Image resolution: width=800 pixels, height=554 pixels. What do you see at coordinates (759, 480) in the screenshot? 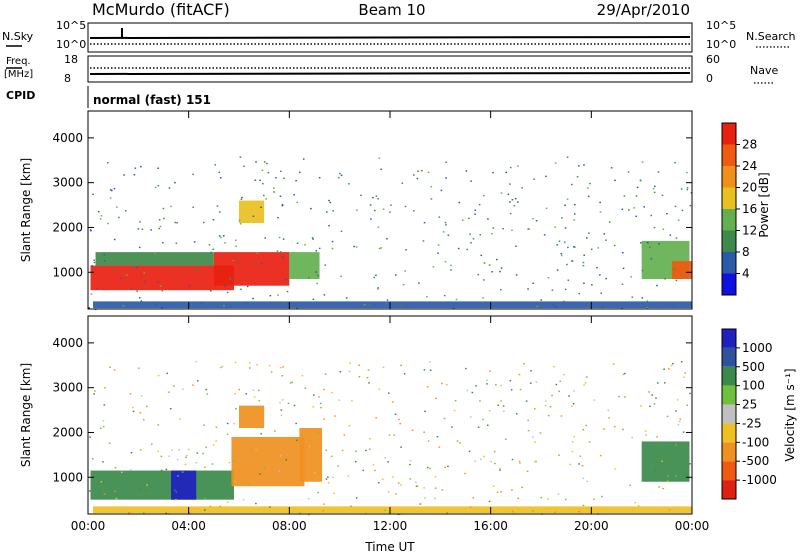
I see `velocity-colorbar-tick-label: -1000` at bounding box center [759, 480].